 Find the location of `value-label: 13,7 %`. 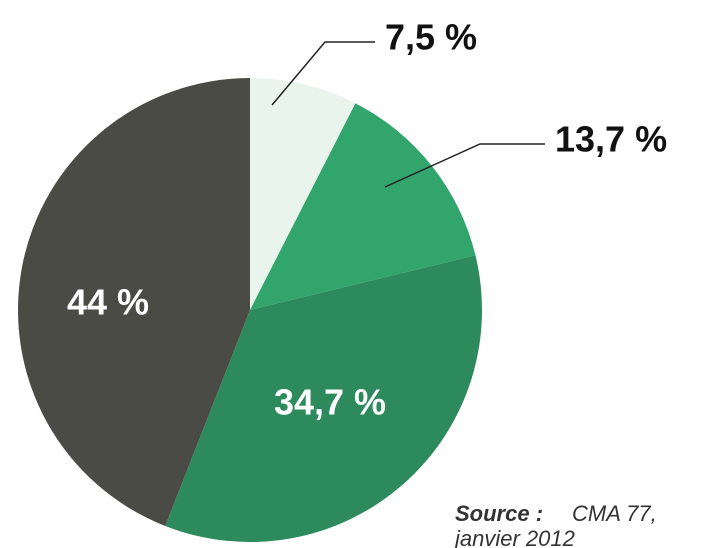

value-label: 13,7 % is located at coordinates (611, 139).